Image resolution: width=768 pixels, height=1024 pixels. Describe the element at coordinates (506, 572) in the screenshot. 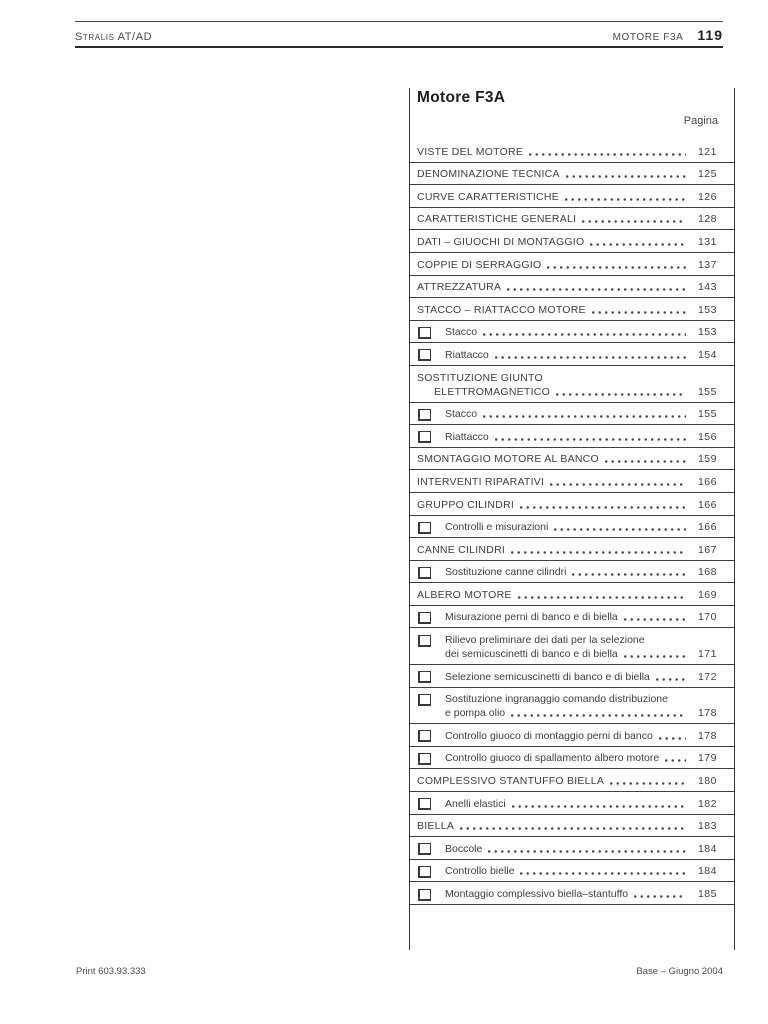

I see `toc-entry-text: Sostituzione canne cilindri` at that location.